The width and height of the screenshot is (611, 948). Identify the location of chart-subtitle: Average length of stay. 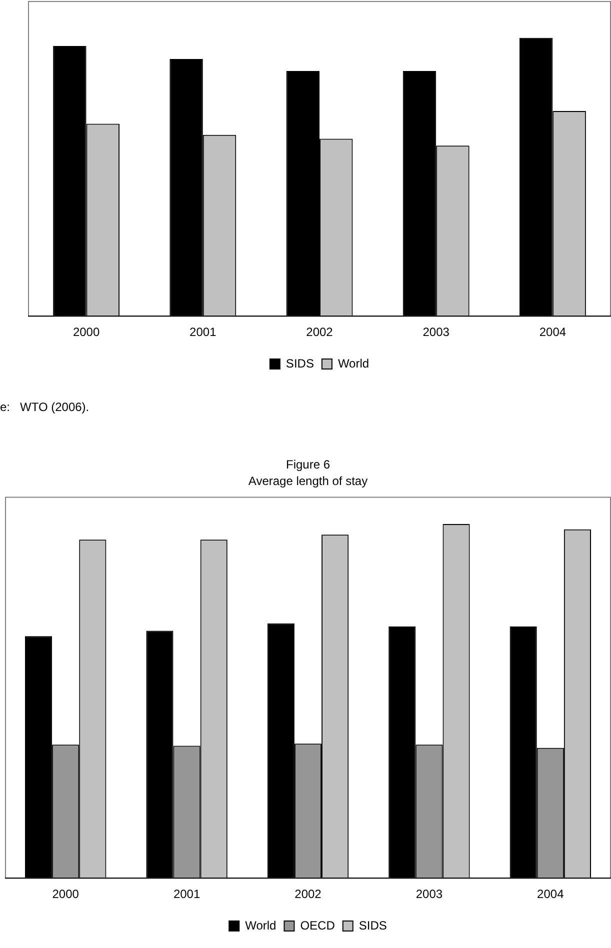
(308, 481).